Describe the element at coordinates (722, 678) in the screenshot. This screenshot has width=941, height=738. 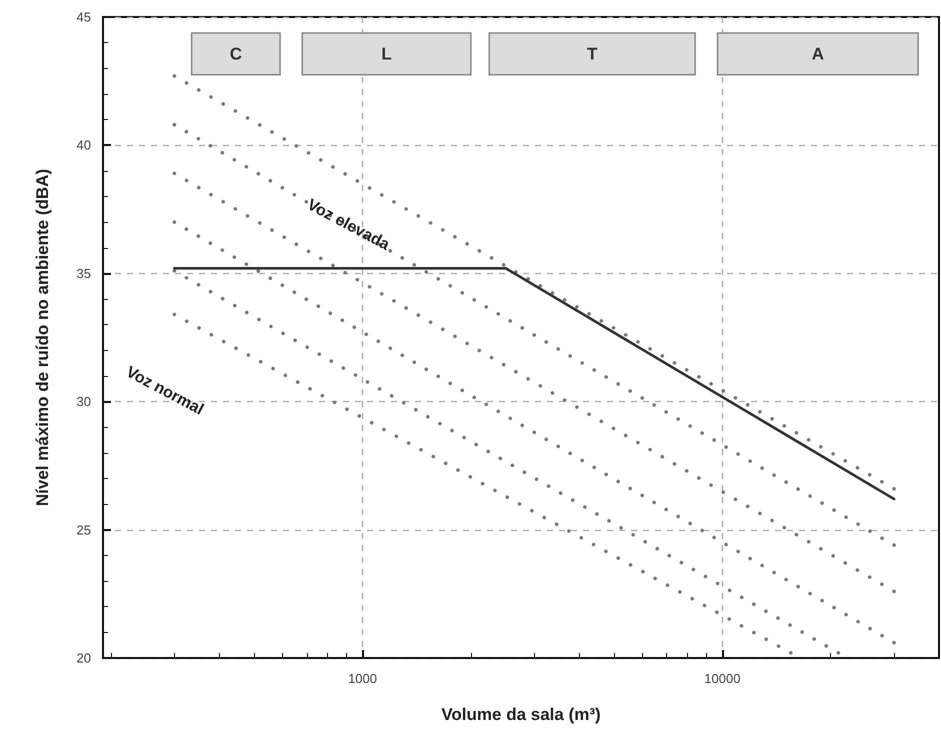
I see `x-tick-label: 10000` at that location.